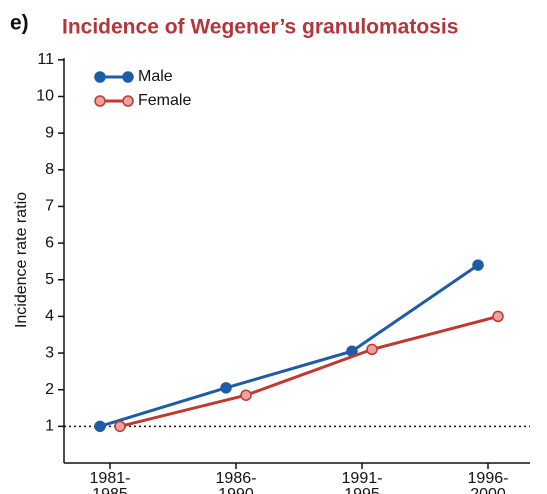 The width and height of the screenshot is (547, 494). Describe the element at coordinates (49, 316) in the screenshot. I see `y-tick-label: 4` at that location.